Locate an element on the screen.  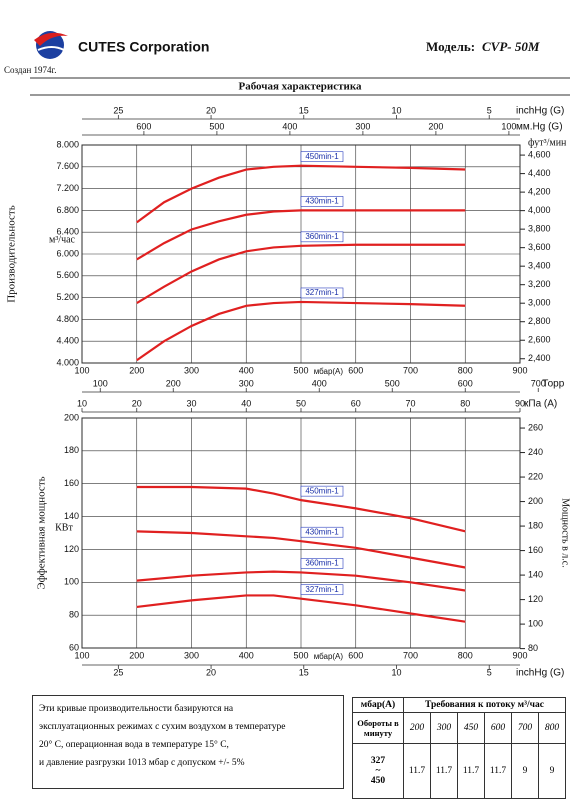
y-tick-label: 60 is located at coordinates (74, 647).